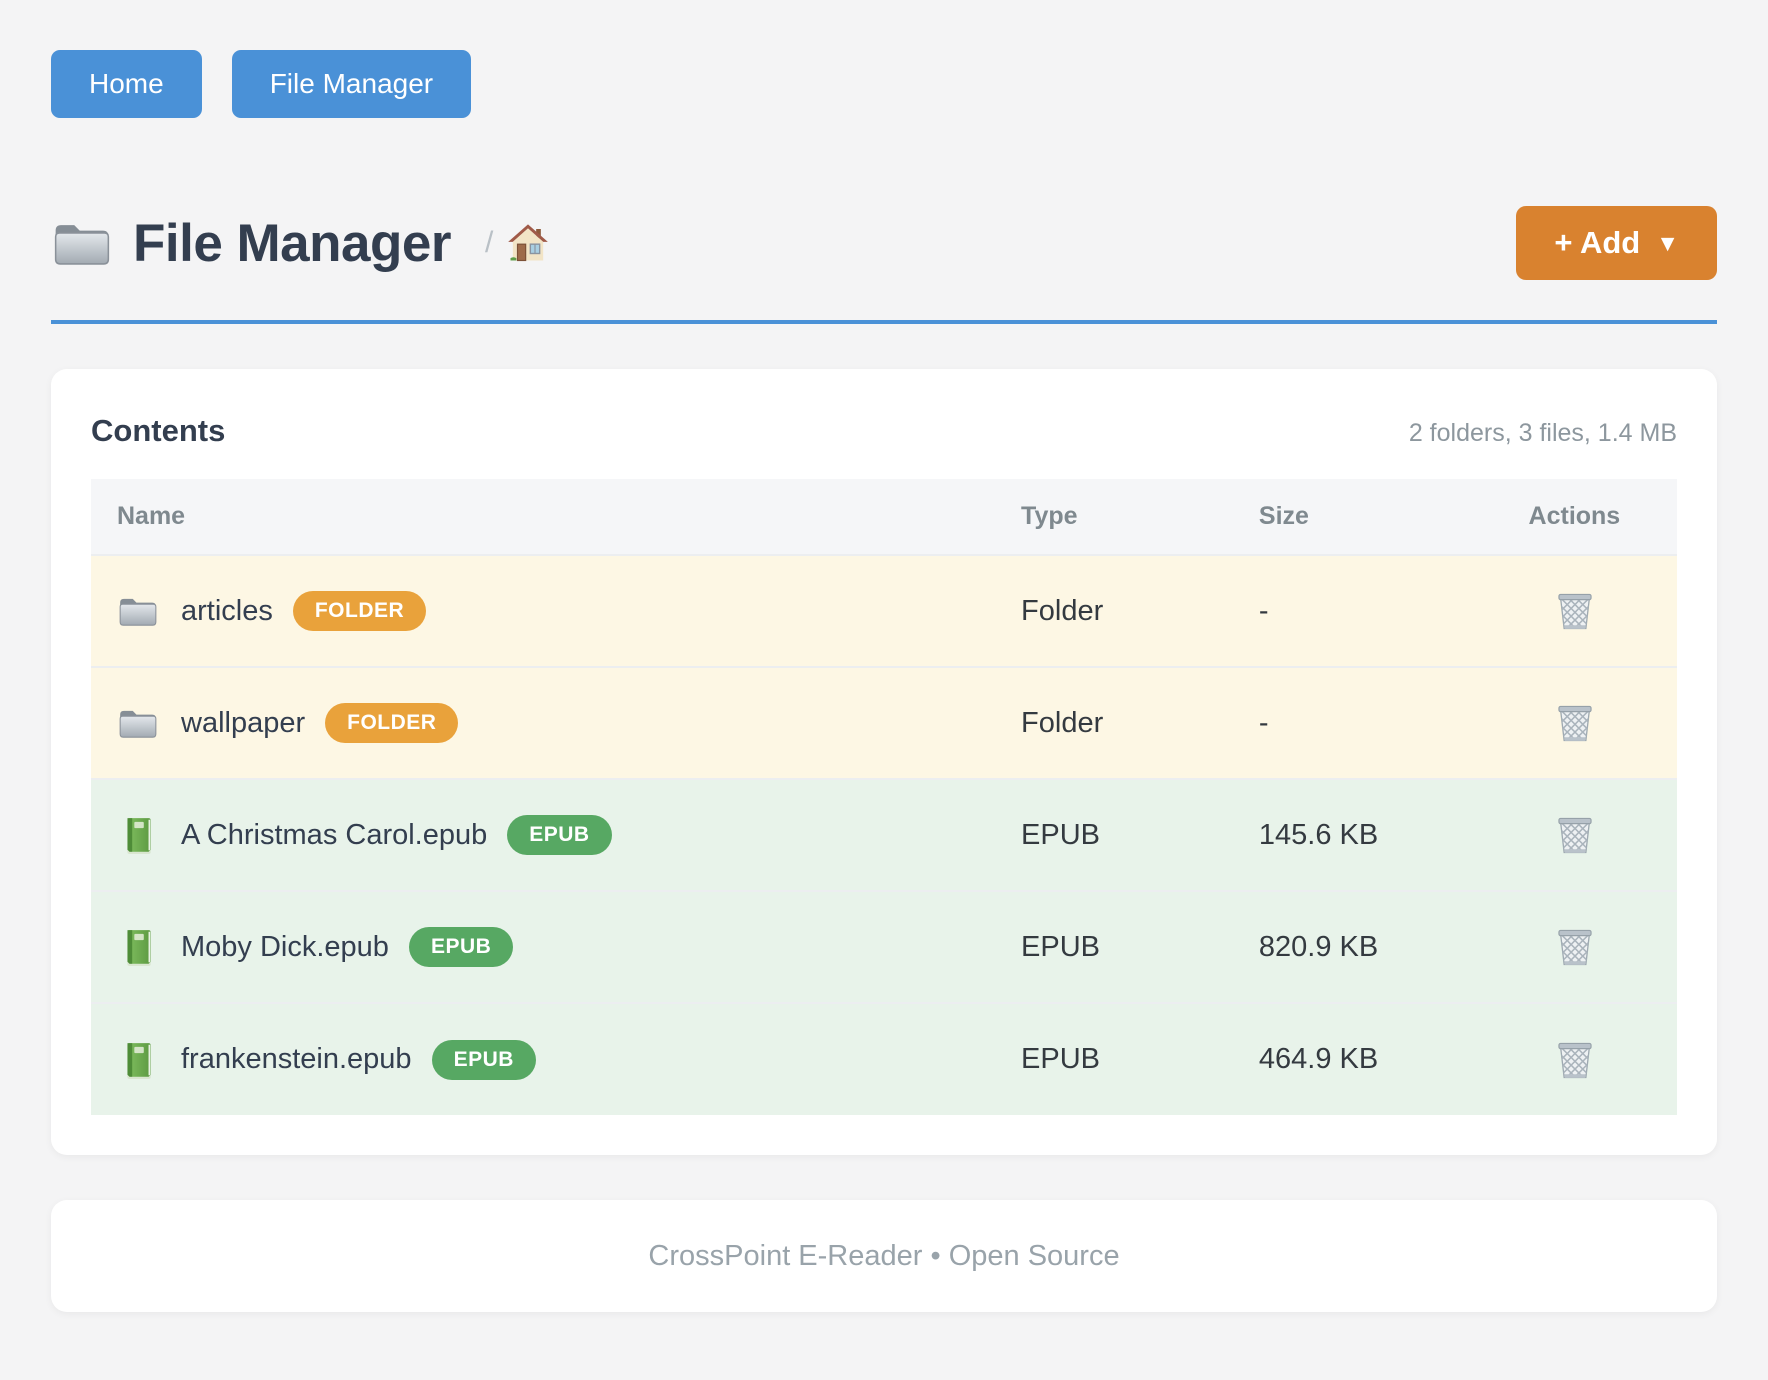  I want to click on column-header-actions: Actions, so click(1589, 517).